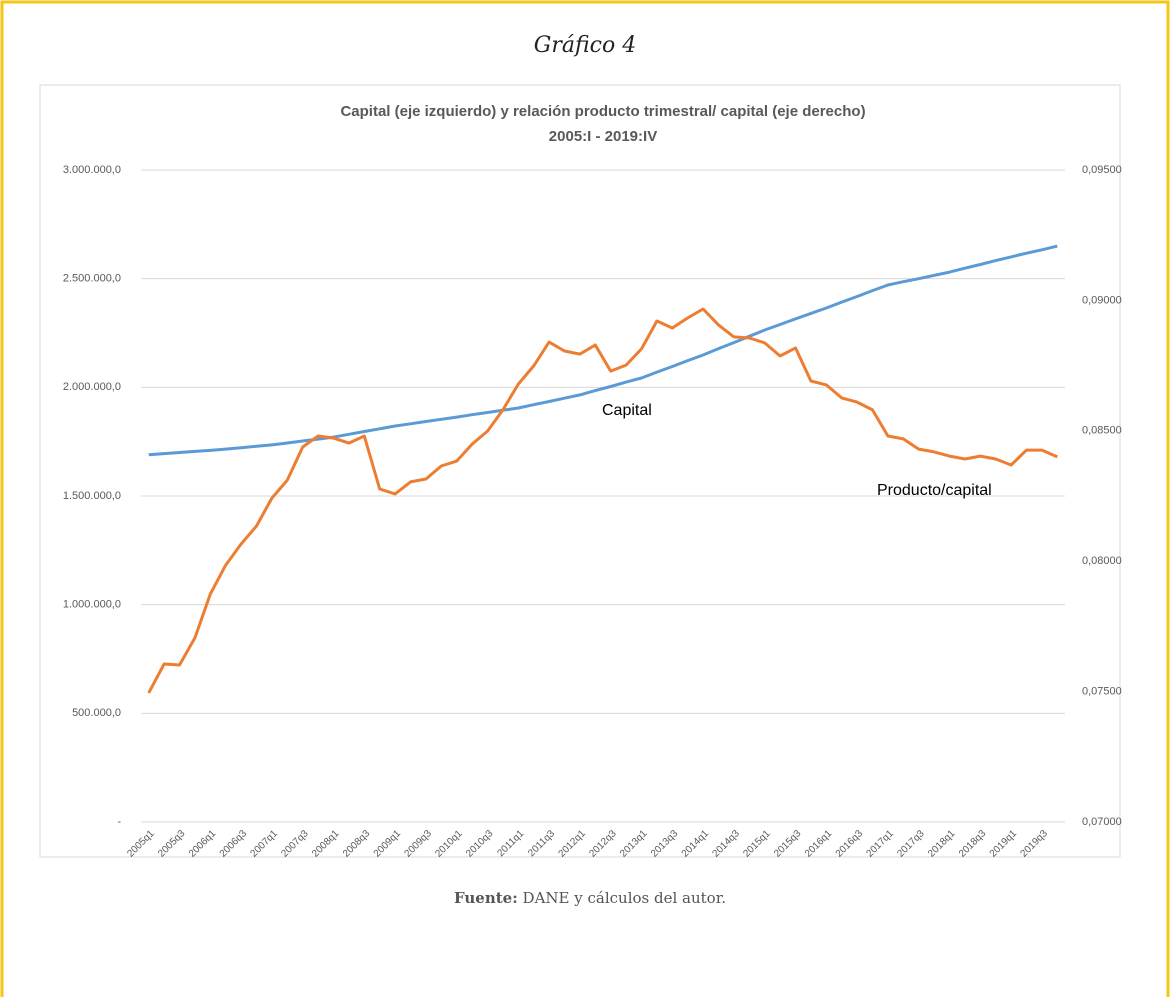 The height and width of the screenshot is (997, 1170). Describe the element at coordinates (92, 387) in the screenshot. I see `y-tick-label: 2.000.000,0` at that location.